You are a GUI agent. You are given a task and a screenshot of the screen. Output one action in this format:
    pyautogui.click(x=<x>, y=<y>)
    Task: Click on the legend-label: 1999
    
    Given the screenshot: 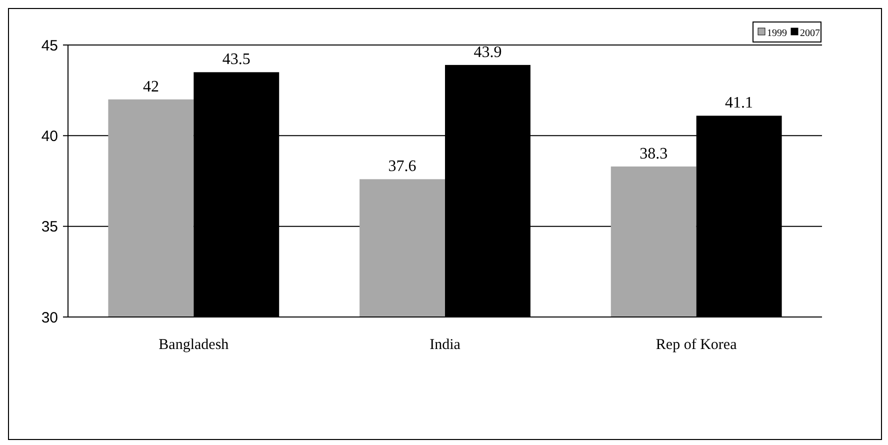 What is the action you would take?
    pyautogui.click(x=777, y=33)
    